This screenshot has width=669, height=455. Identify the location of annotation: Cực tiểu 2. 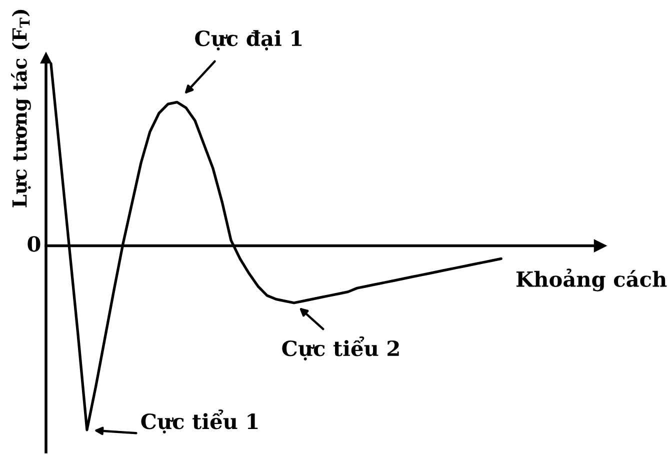
(340, 348).